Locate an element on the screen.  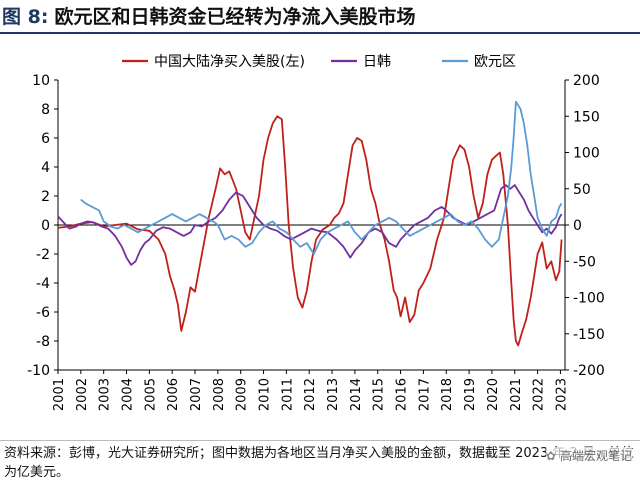
x-tick-label: 2002 is located at coordinates (82, 394).